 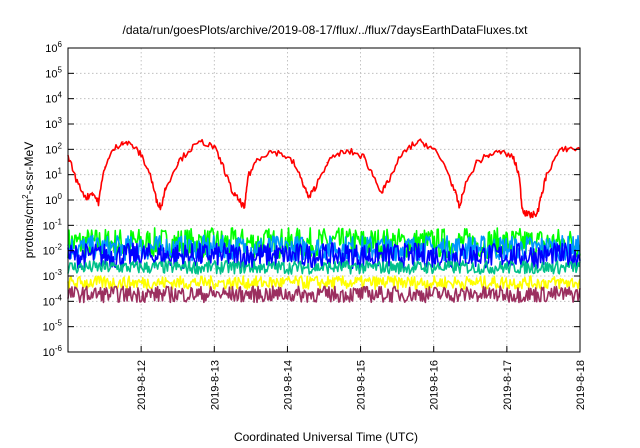 What do you see at coordinates (53, 224) in the screenshot?
I see `y-tick-label: 10⁻¹` at bounding box center [53, 224].